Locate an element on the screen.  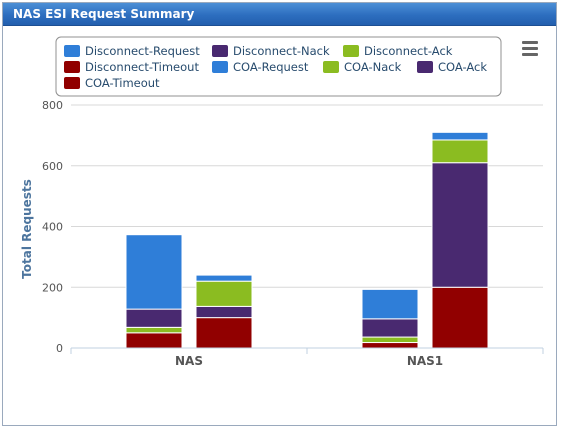
legend-label: COA-Timeout is located at coordinates (122, 83).